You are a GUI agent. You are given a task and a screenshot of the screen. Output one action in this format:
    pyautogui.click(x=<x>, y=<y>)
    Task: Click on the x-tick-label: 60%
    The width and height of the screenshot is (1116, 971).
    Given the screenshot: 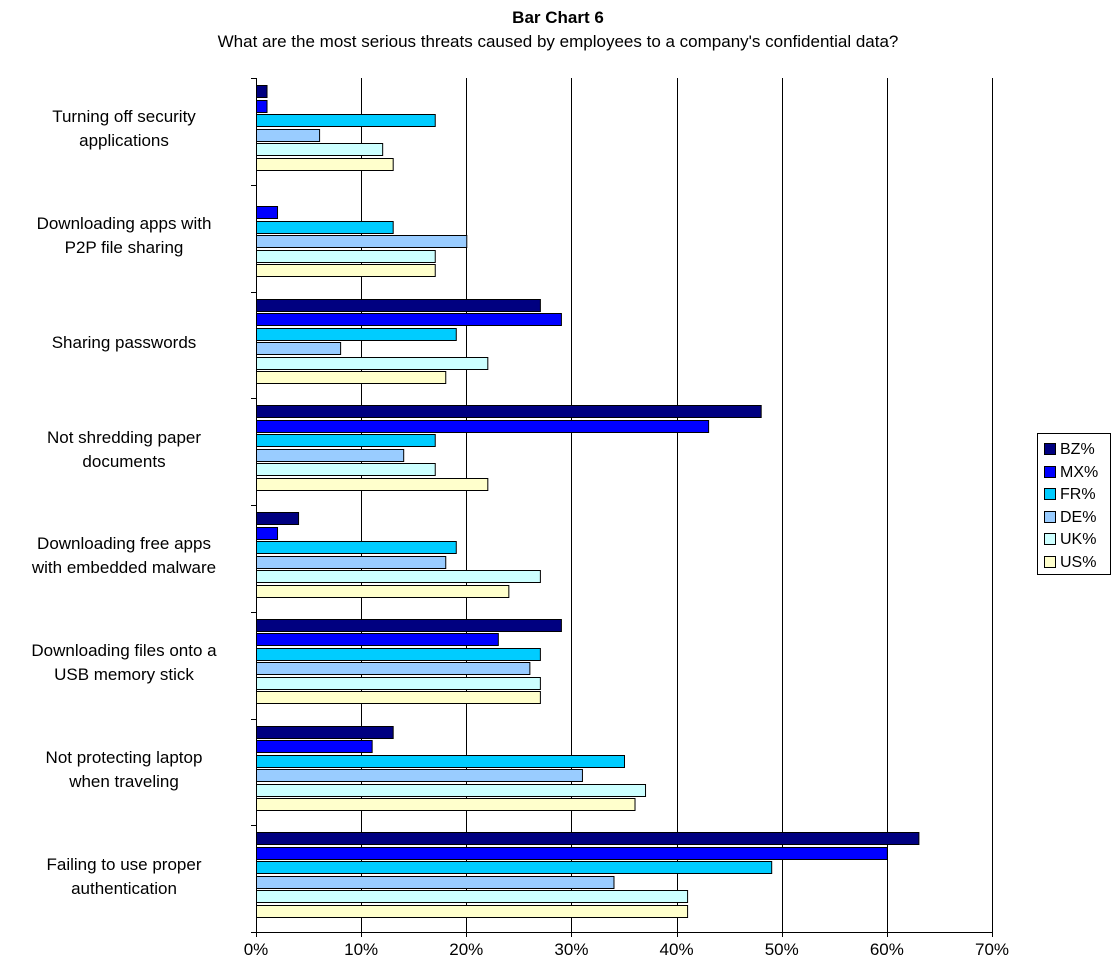 What is the action you would take?
    pyautogui.click(x=886, y=949)
    